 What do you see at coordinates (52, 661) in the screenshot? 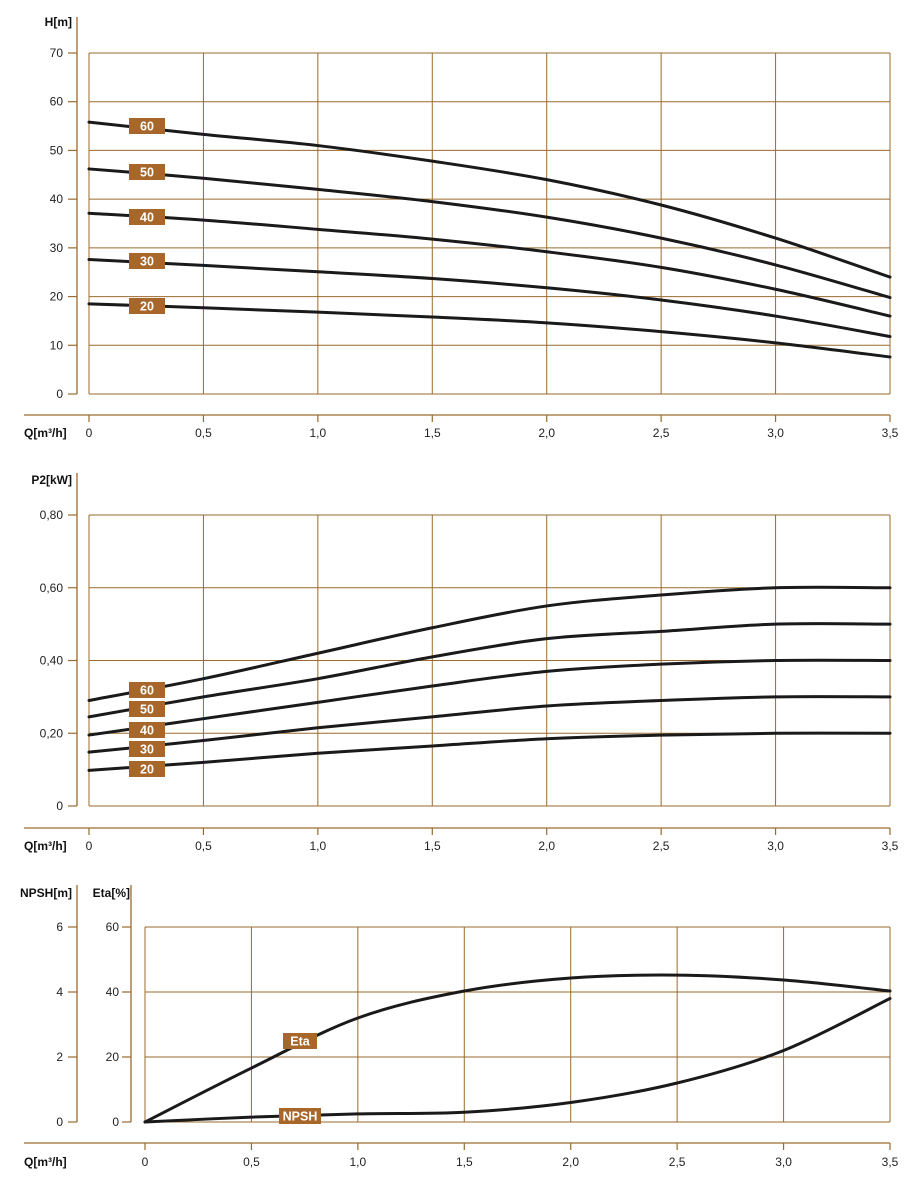
I see `y-tick-label: 0,40` at bounding box center [52, 661].